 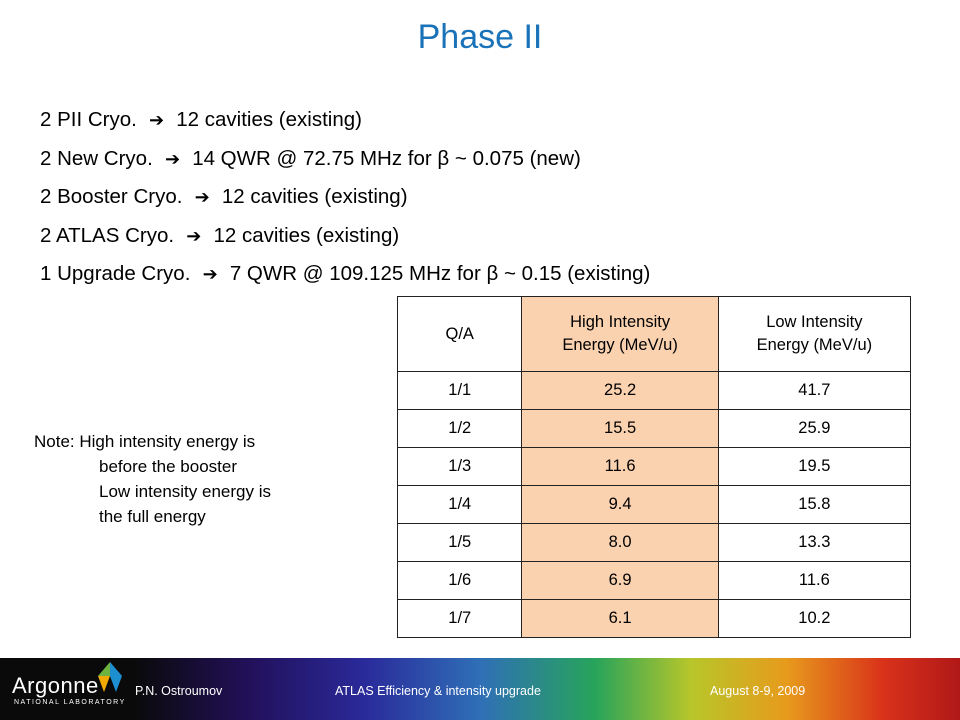 I want to click on bullet-item: 2 Booster Cryo. ➔ 12 cavities (existing), so click(x=345, y=200).